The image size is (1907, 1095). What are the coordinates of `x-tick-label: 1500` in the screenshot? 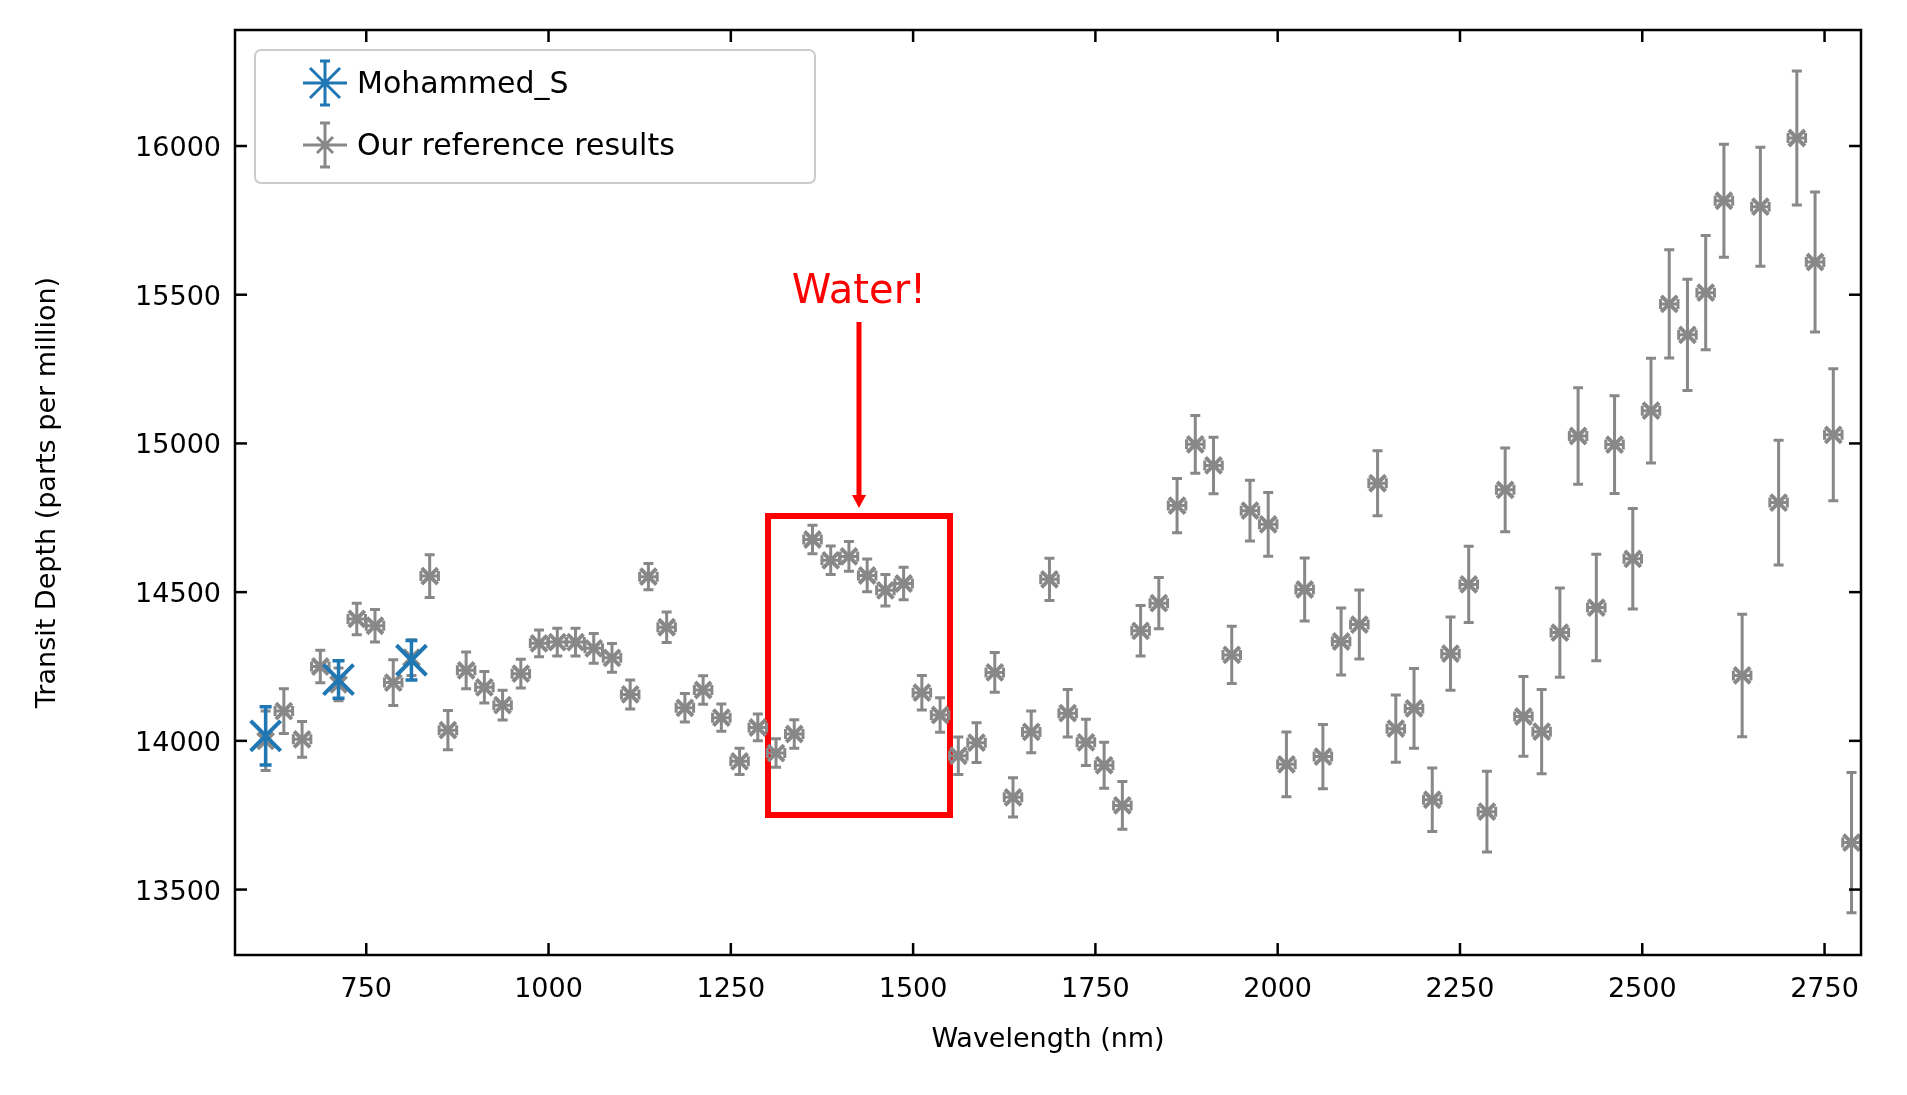 It's located at (913, 987).